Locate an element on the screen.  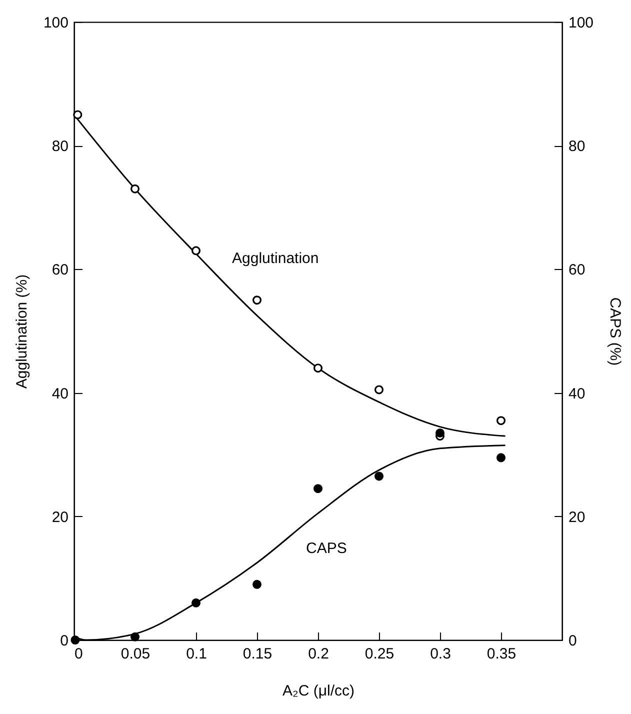
y2-tick-label: 60 is located at coordinates (577, 270).